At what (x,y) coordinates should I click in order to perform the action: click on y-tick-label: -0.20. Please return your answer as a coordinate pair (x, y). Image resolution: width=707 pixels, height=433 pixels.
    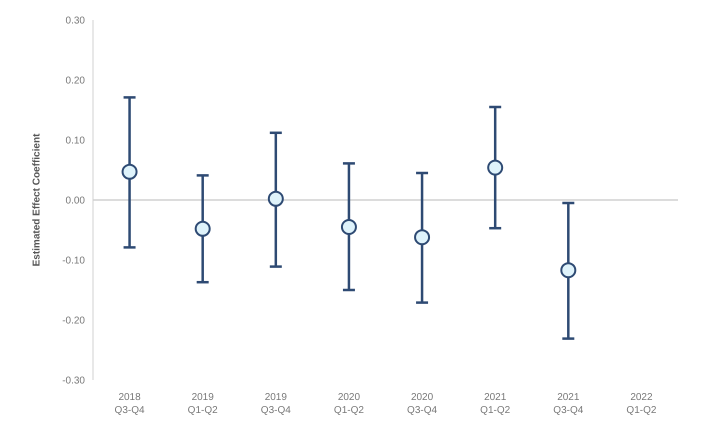
    Looking at the image, I should click on (74, 321).